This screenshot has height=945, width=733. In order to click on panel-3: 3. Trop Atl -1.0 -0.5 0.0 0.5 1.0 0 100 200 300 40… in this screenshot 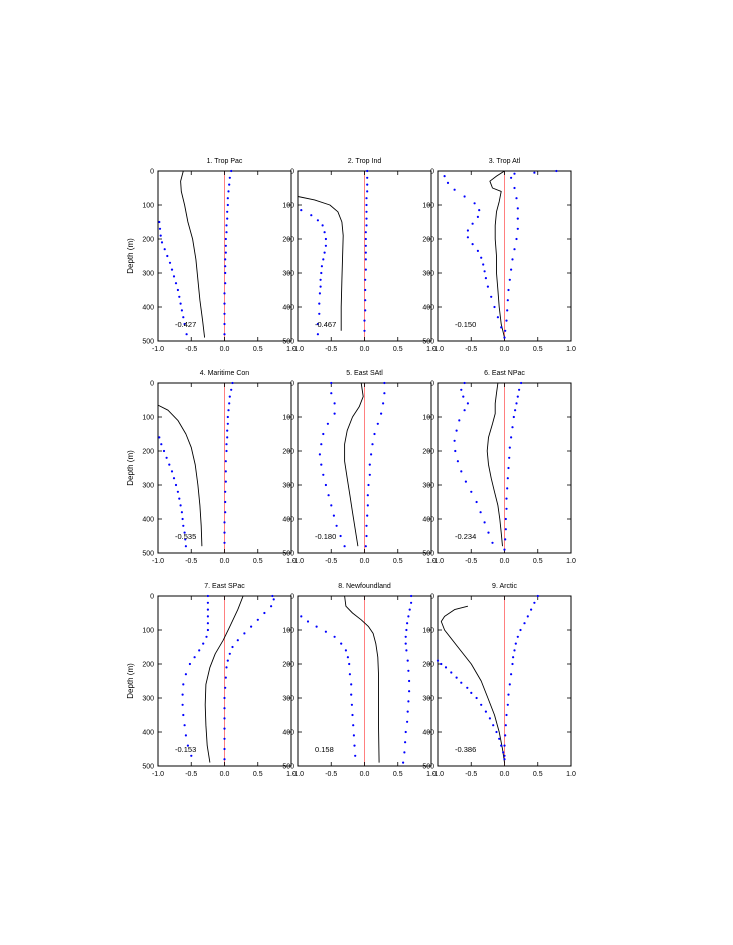, I will do `click(499, 255)`.